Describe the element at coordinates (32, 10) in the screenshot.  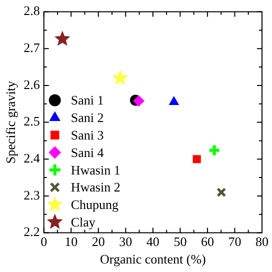
I see `y-tick-label: 2.8` at that location.